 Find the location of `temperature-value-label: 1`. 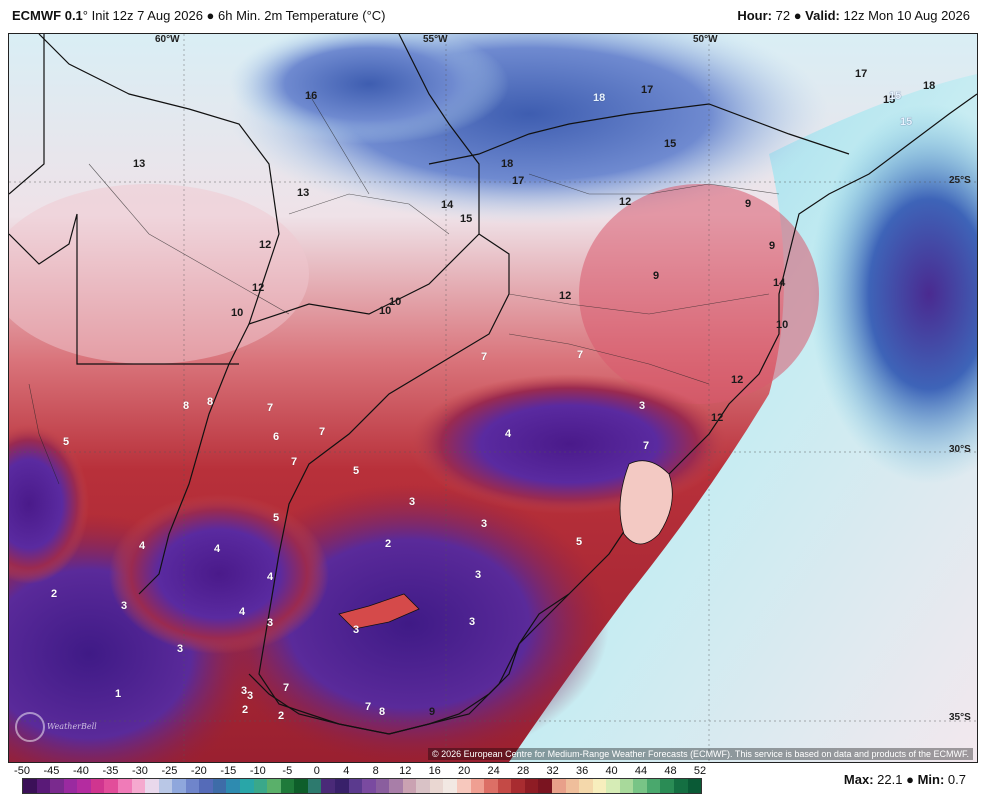

temperature-value-label: 1 is located at coordinates (118, 694).